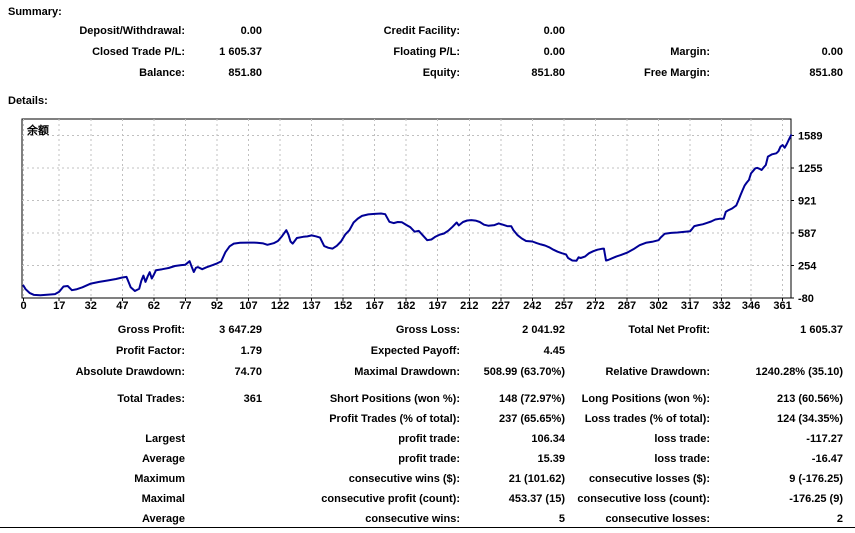  Describe the element at coordinates (252, 399) in the screenshot. I see `stat-value: 361` at that location.